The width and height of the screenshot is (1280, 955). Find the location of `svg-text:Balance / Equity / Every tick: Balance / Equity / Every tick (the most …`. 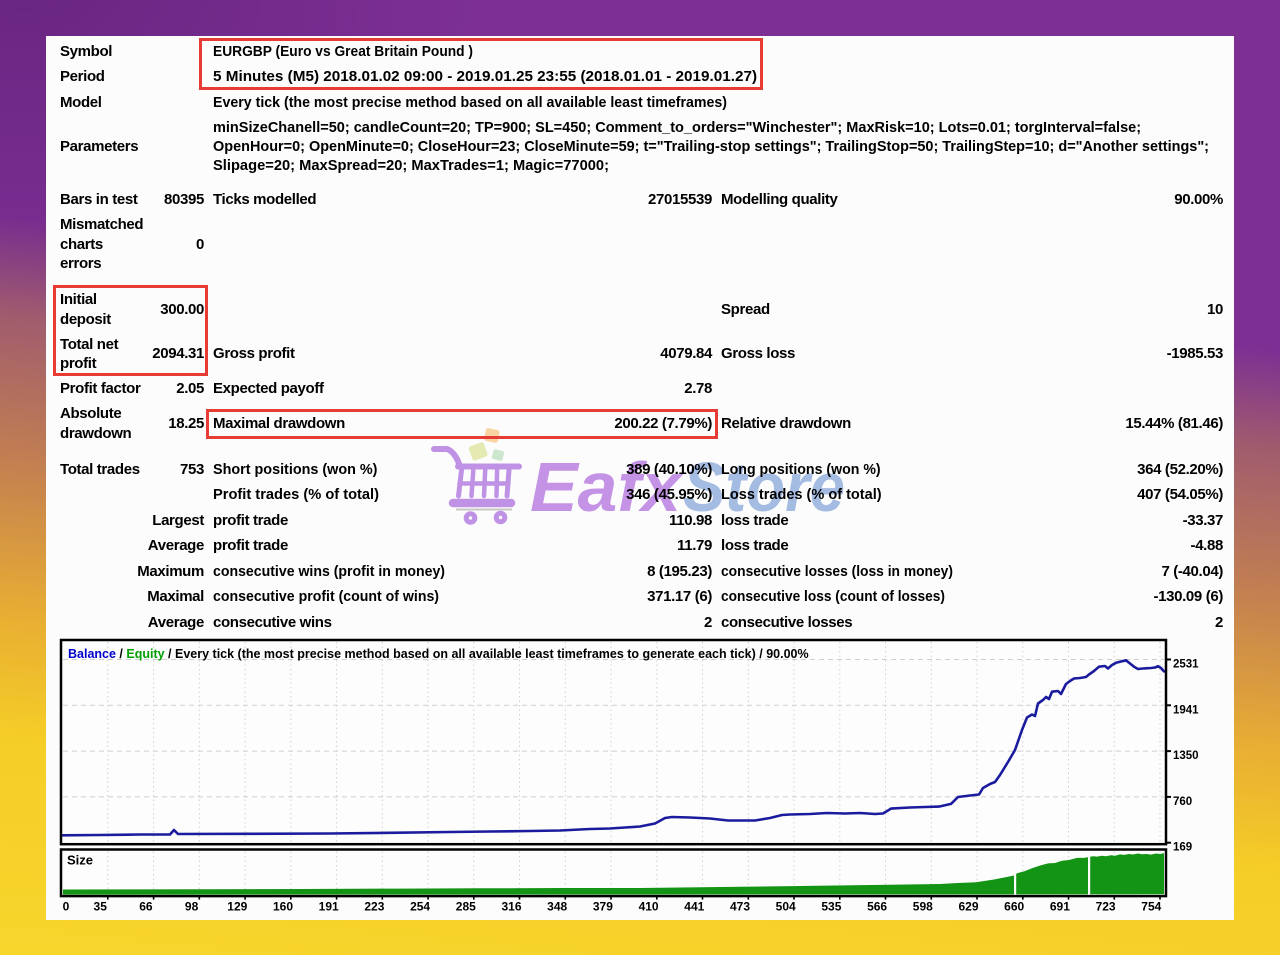

svg-text:Balance / Equity / Every tick: Balance / Equity / Every tick (the most … is located at coordinates (438, 654).